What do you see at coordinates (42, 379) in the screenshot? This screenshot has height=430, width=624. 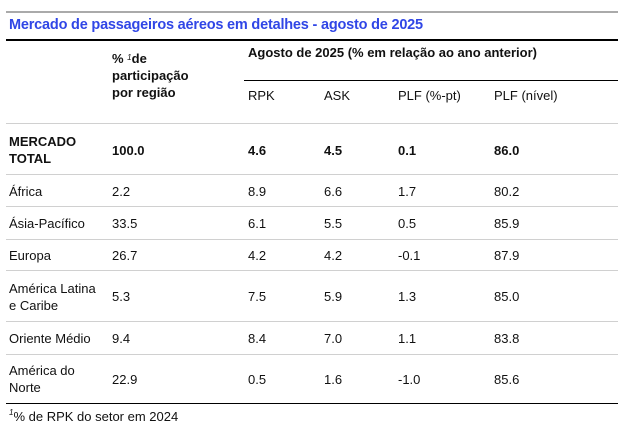 I see `region-name: América do Norte` at bounding box center [42, 379].